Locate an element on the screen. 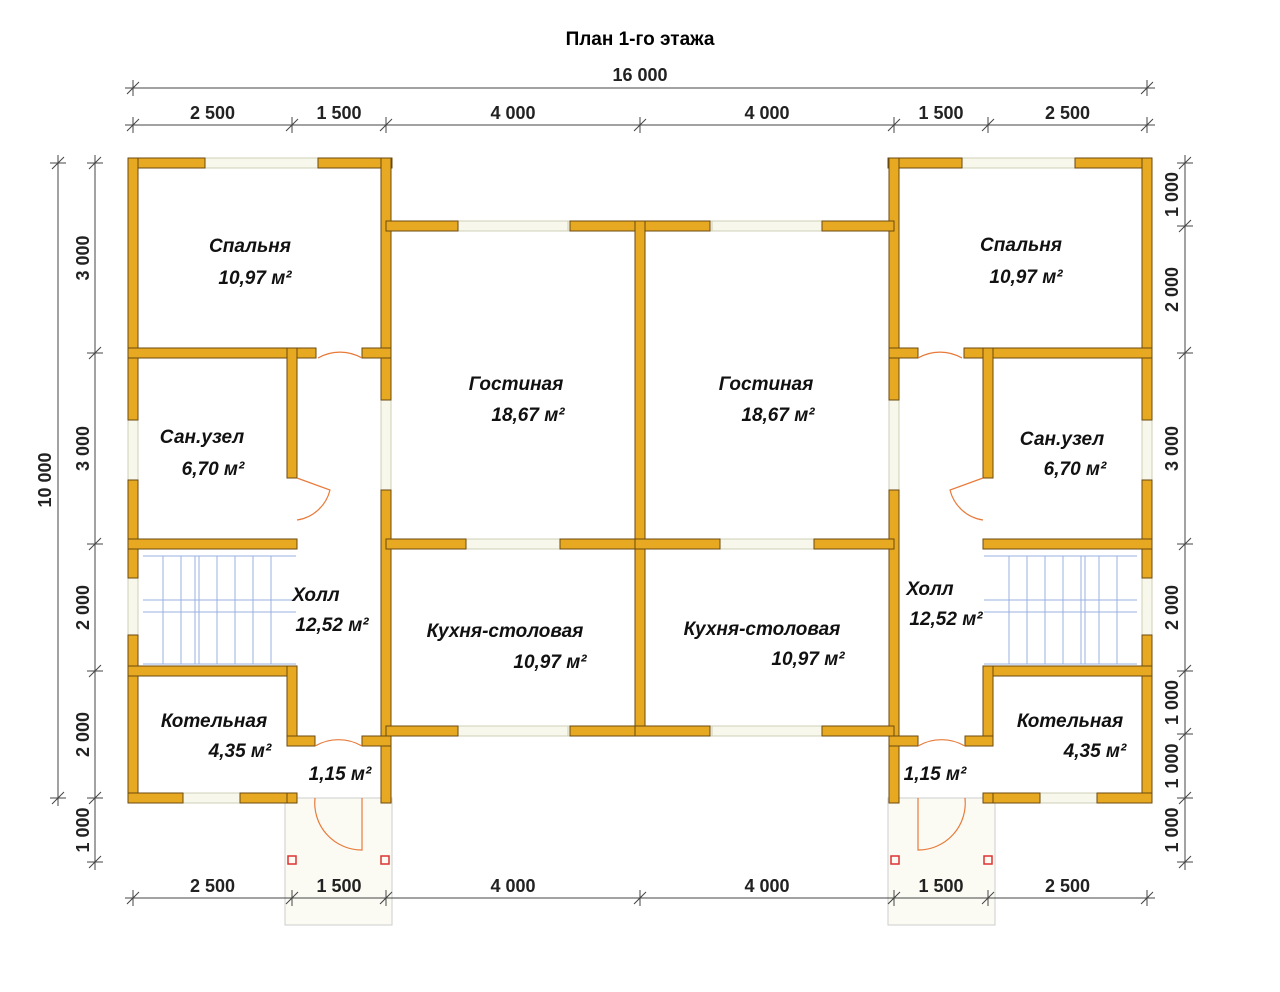  room-name: Котельная is located at coordinates (214, 721).